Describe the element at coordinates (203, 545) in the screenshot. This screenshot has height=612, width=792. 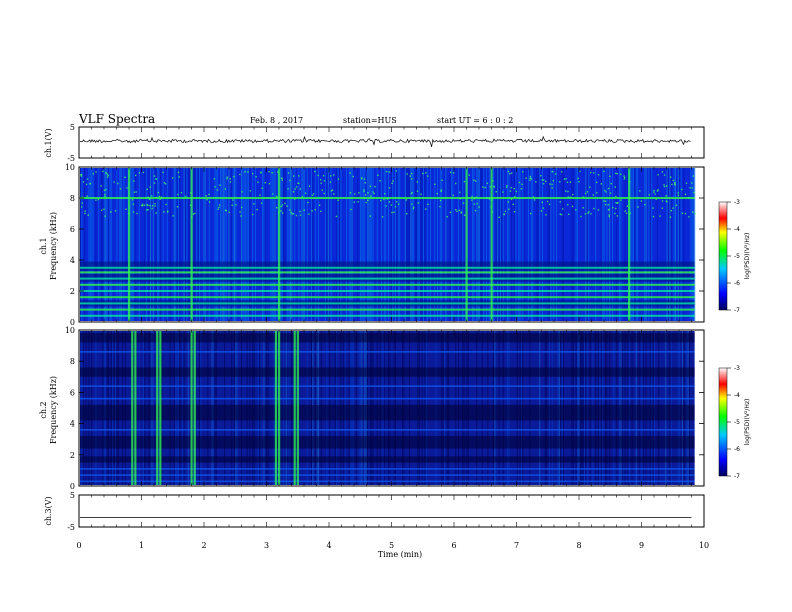
I see `x-tick-label: 2` at that location.